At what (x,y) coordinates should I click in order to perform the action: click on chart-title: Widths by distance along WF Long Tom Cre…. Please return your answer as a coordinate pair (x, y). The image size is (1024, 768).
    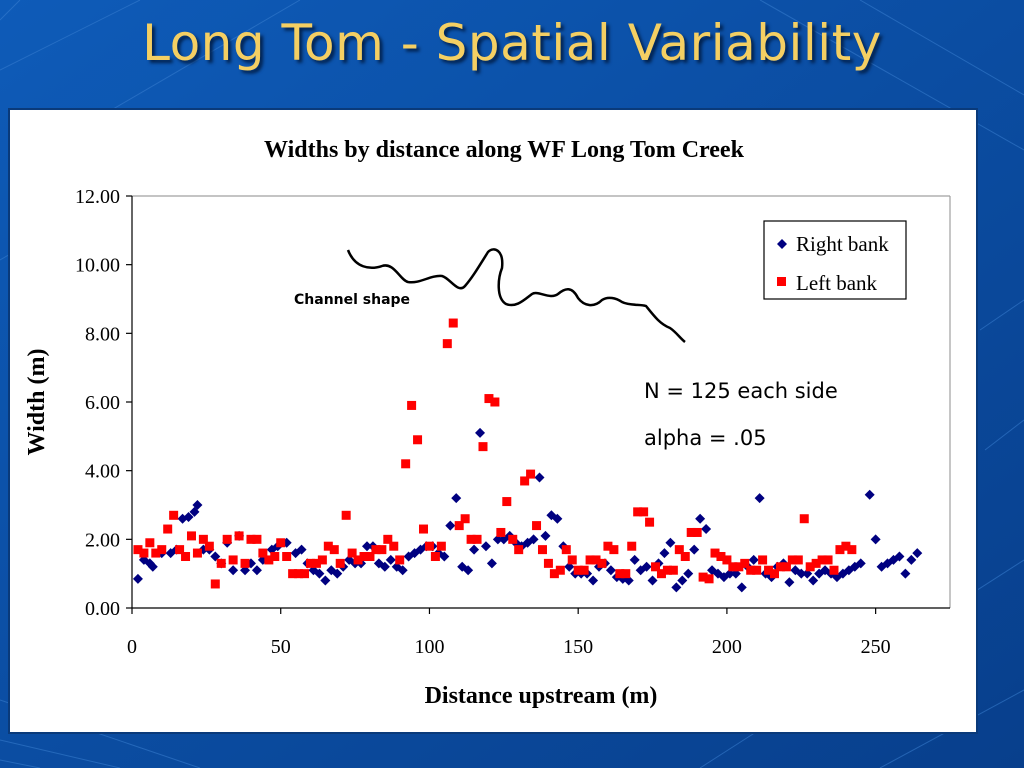
    Looking at the image, I should click on (504, 150).